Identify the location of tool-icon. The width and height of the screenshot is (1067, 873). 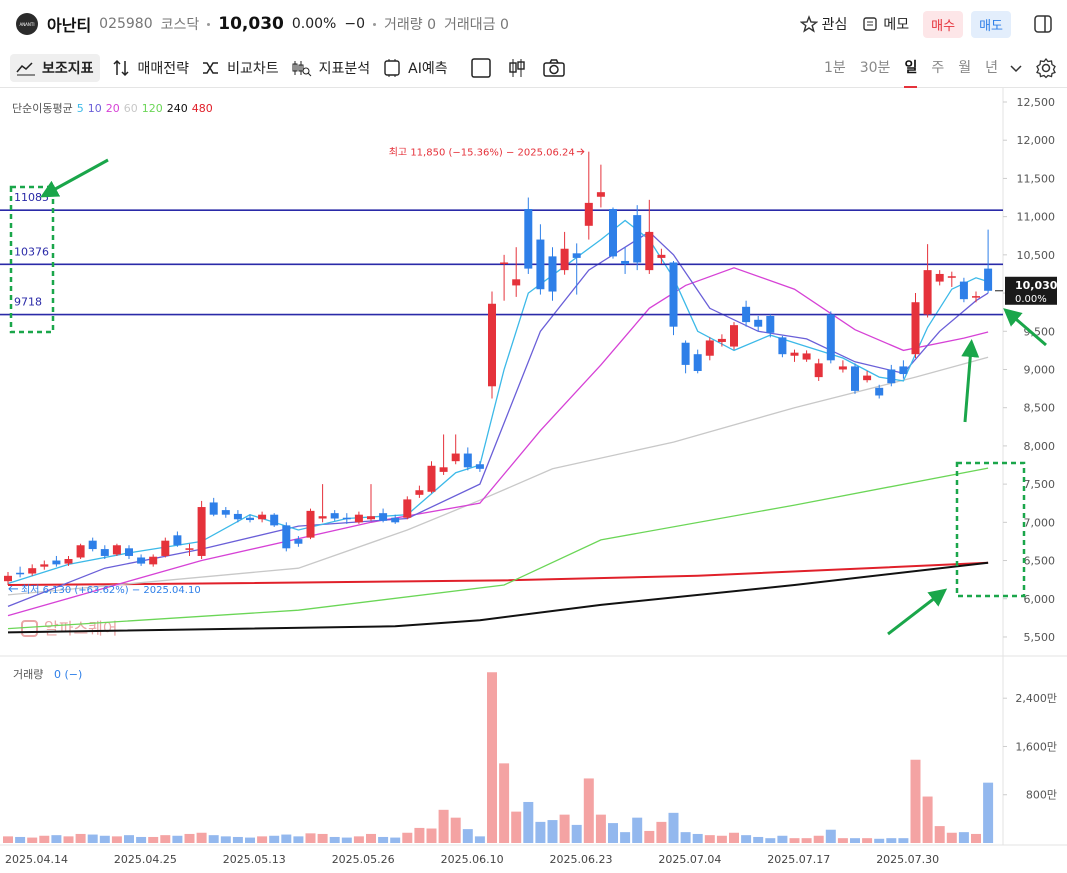
(121, 67).